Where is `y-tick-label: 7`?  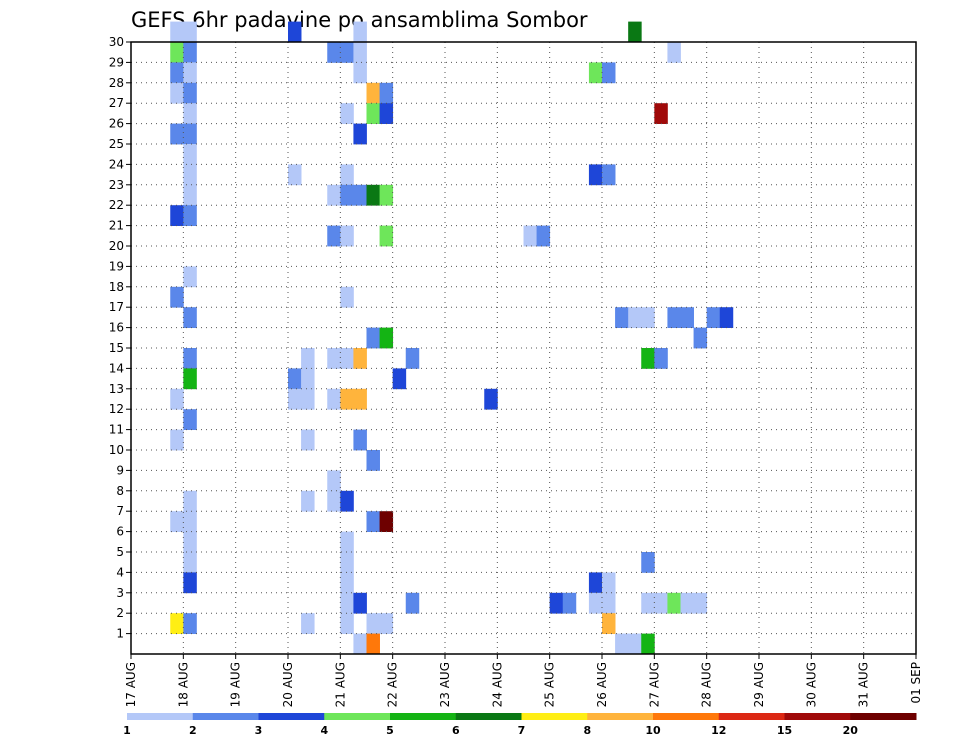
y-tick-label: 7 is located at coordinates (120, 511).